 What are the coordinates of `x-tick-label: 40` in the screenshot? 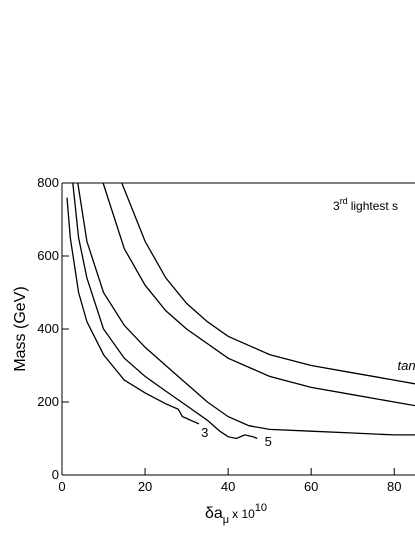 It's located at (228, 486).